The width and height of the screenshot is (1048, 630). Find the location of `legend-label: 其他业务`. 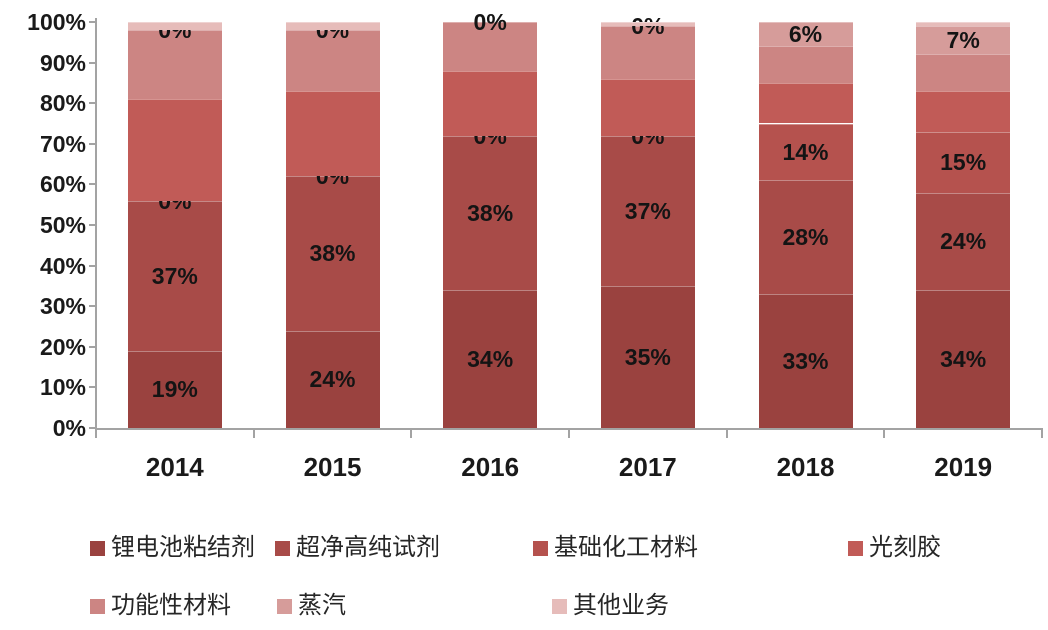

legend-label: 其他业务 is located at coordinates (621, 605).